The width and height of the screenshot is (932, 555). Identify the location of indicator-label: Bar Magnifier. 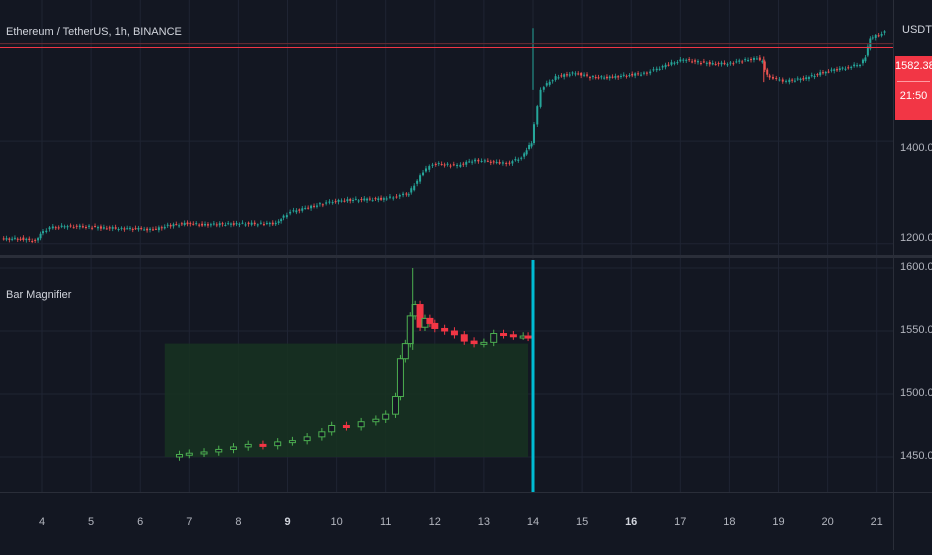
(39, 295).